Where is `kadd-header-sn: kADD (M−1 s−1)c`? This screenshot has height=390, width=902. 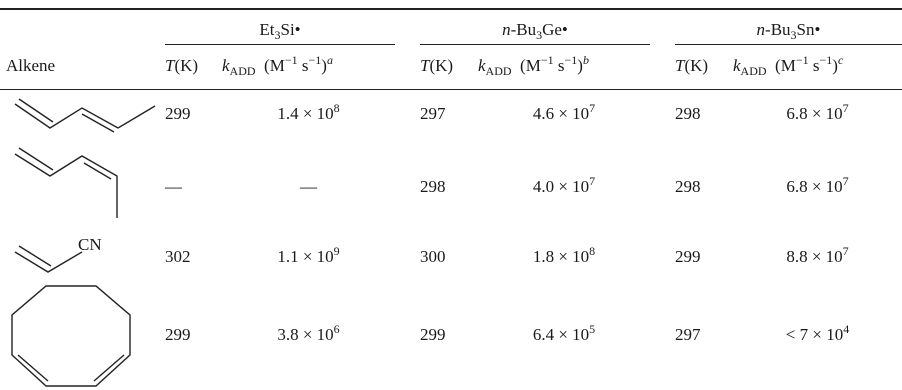
kadd-header-sn: kADD (M−1 s−1)c is located at coordinates (788, 66).